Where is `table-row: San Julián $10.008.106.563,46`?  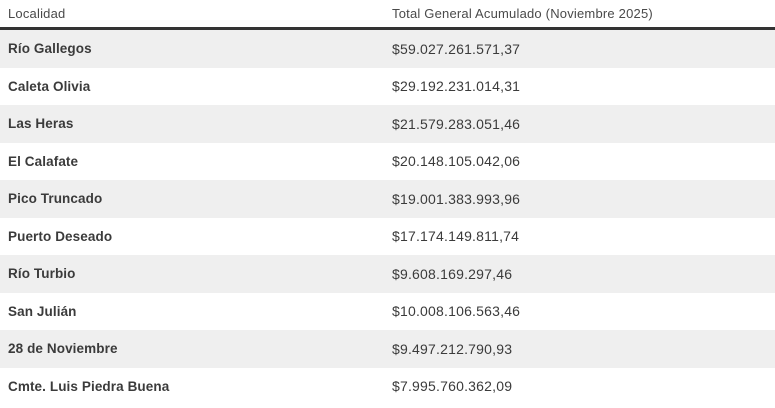
table-row: San Julián $10.008.106.563,46 is located at coordinates (387, 312).